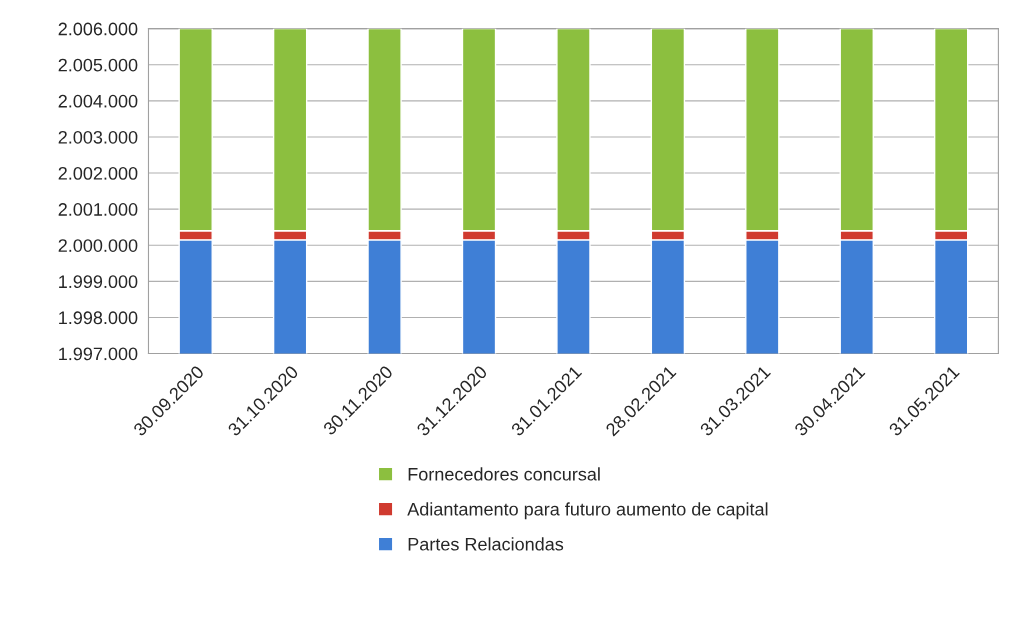 The width and height of the screenshot is (1024, 637). What do you see at coordinates (98, 101) in the screenshot?
I see `y-tick-label: 2.004.000` at bounding box center [98, 101].